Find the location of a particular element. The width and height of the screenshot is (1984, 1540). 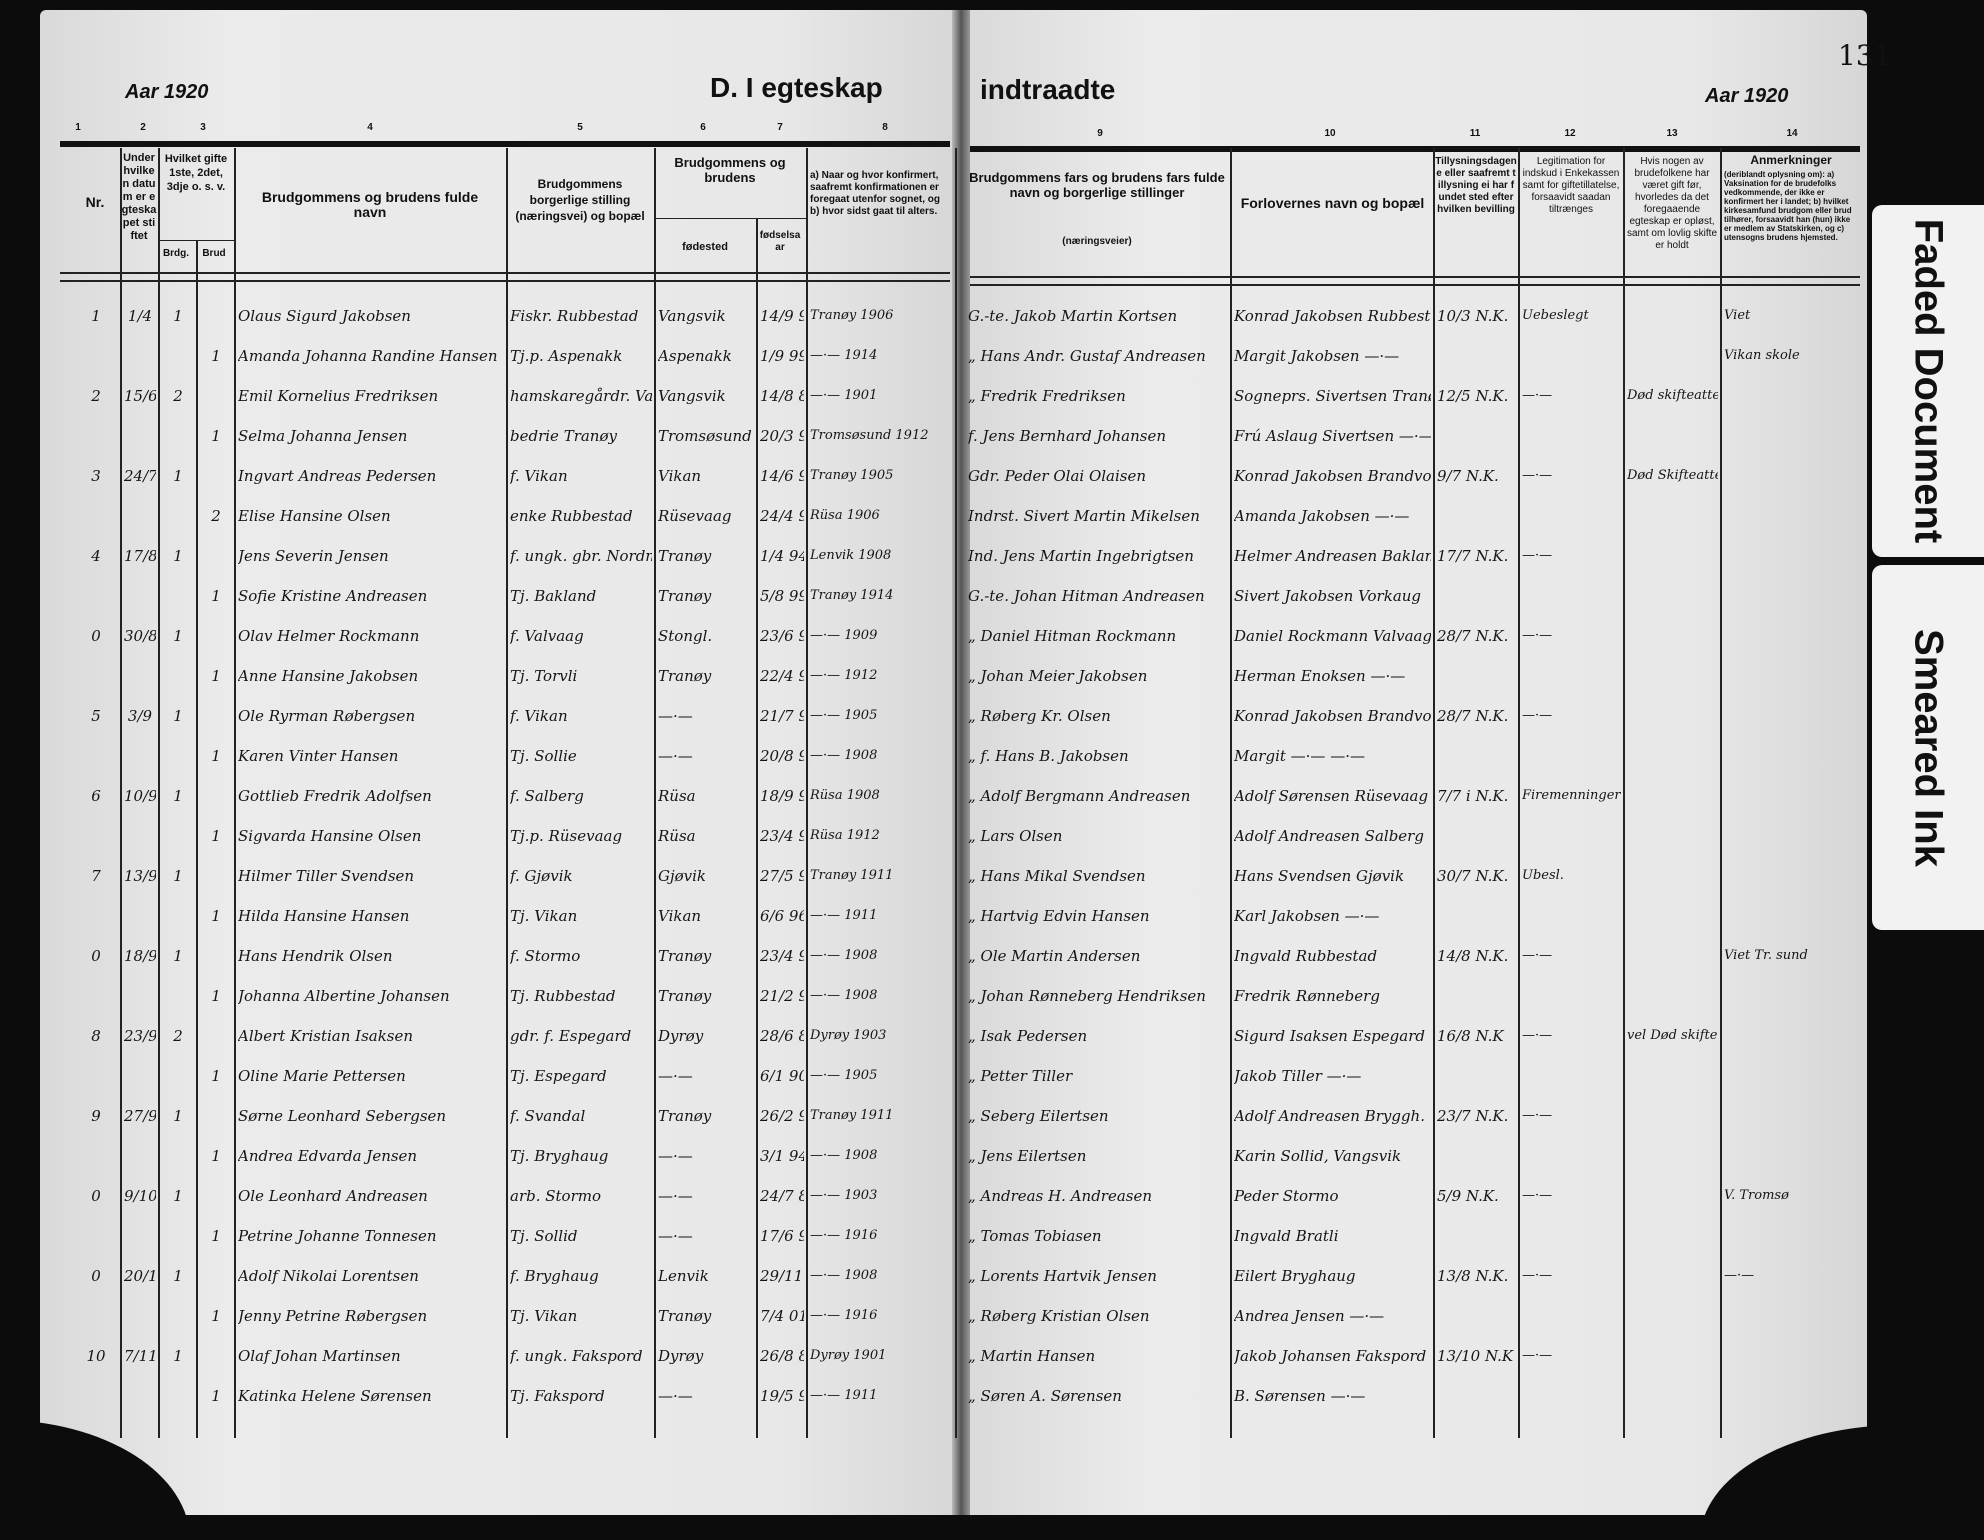

father-name: „ Hartvig Edvin Hansen is located at coordinates (1059, 916).